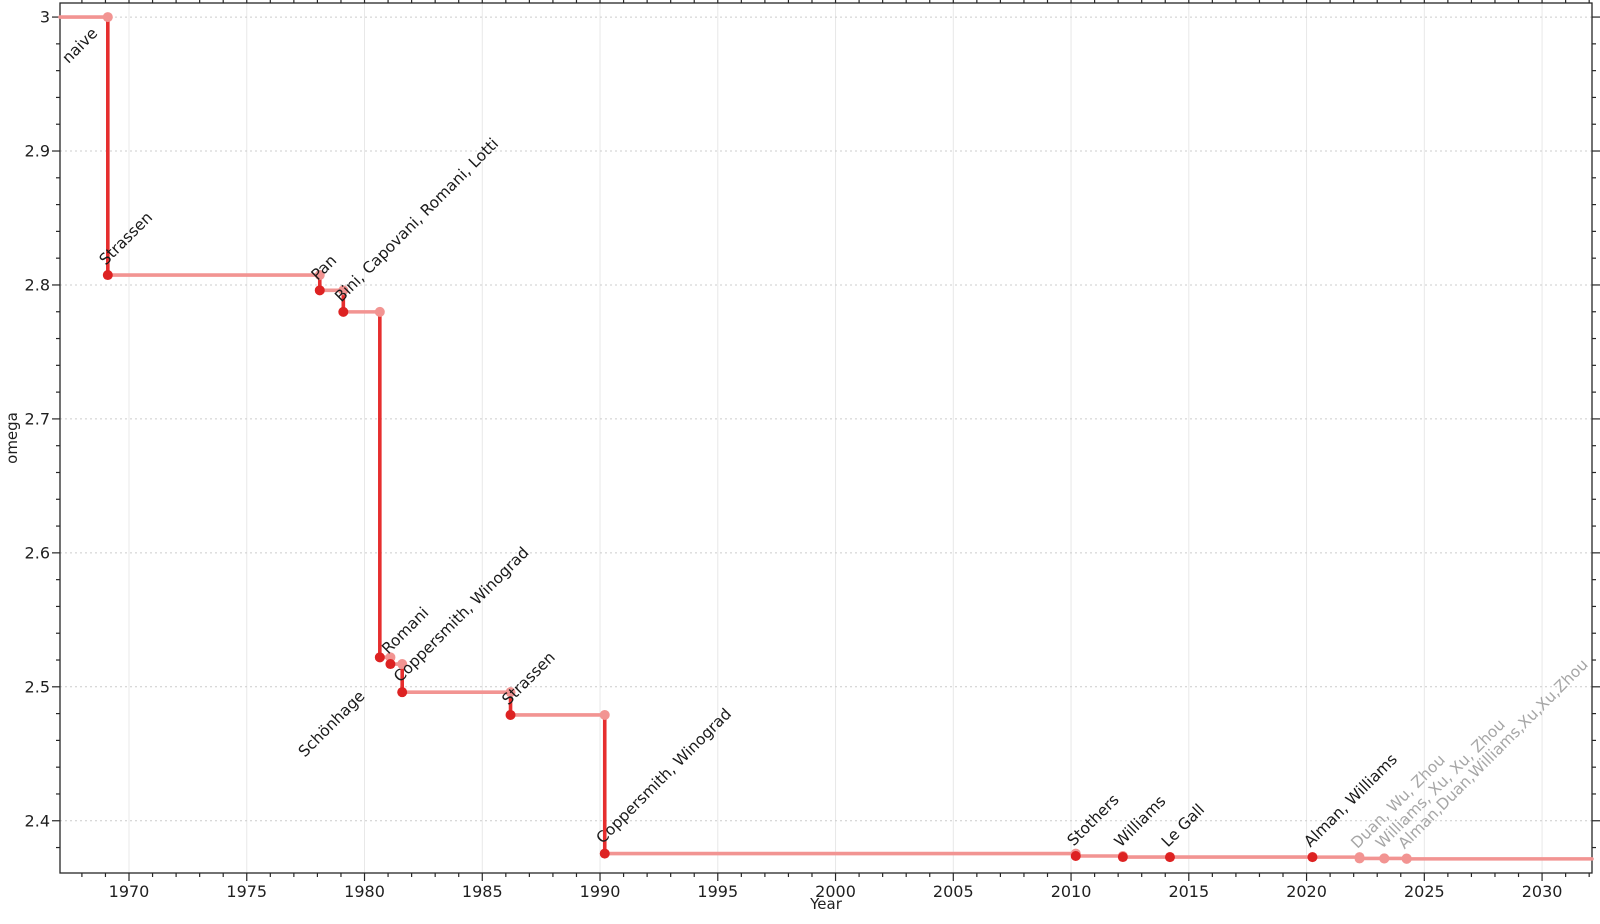  Describe the element at coordinates (717, 891) in the screenshot. I see `x-tick-label: 1995` at that location.